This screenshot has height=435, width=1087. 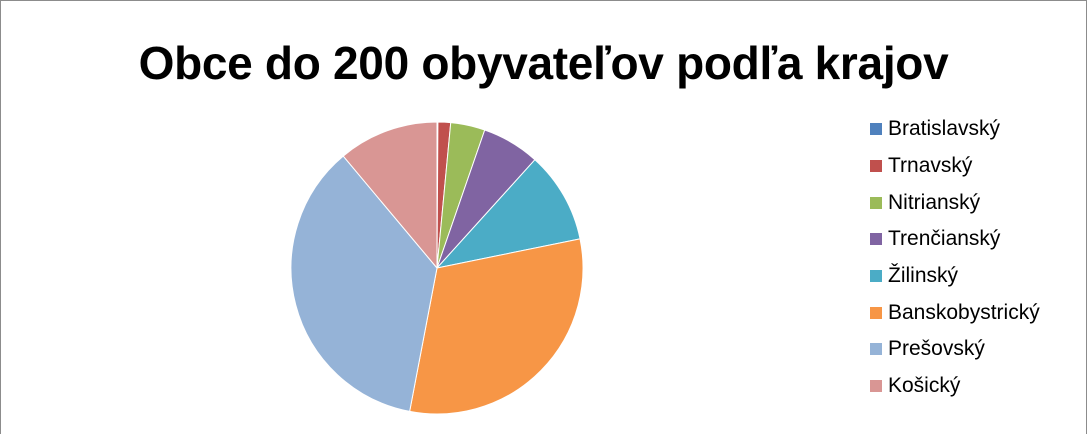 I want to click on pie-slice-košický, so click(x=390, y=195).